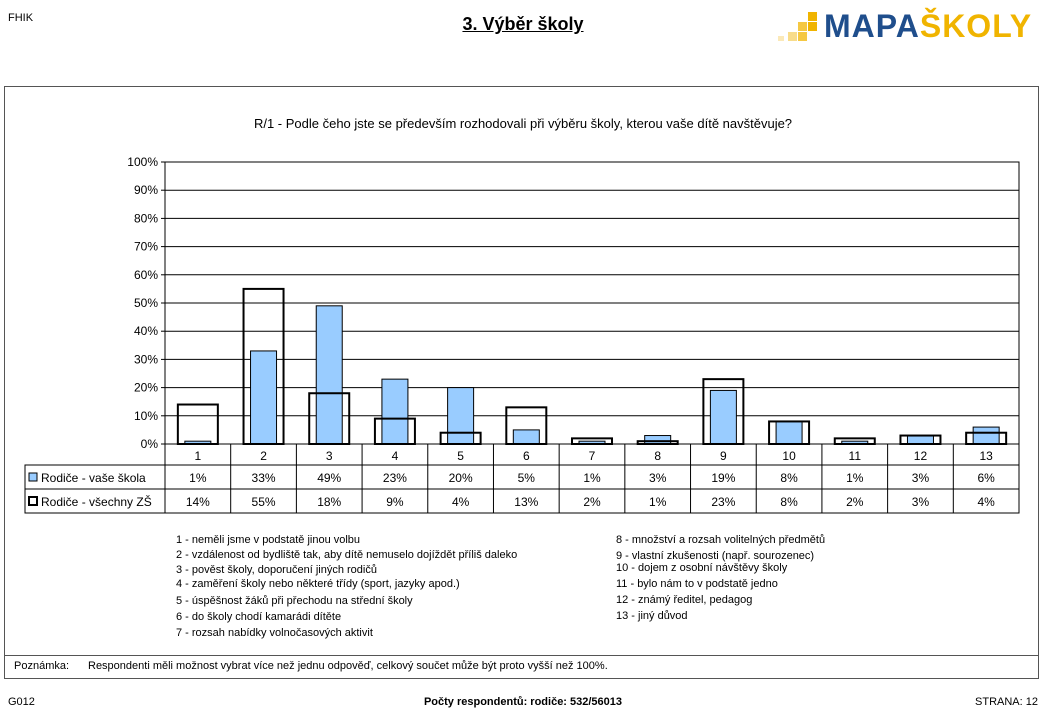 The width and height of the screenshot is (1046, 716). What do you see at coordinates (521, 655) in the screenshot?
I see `note-divider` at bounding box center [521, 655].